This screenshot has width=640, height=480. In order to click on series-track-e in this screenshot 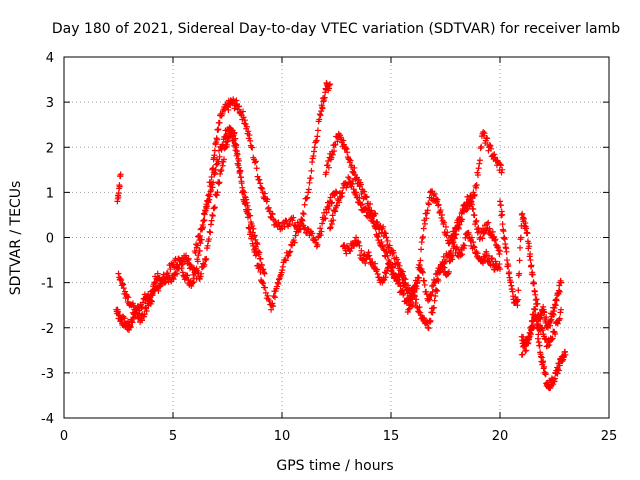, I will do `click(414, 214)`.